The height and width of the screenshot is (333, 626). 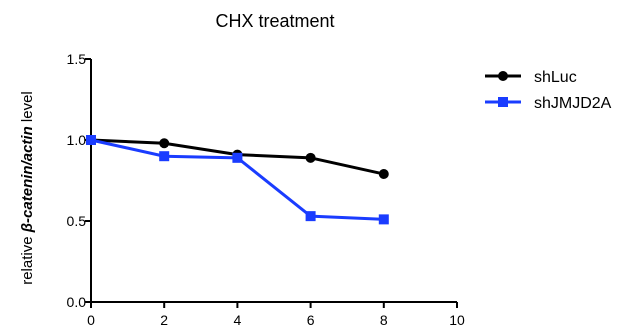 I want to click on y-tick-label: 0.5, so click(x=77, y=221).